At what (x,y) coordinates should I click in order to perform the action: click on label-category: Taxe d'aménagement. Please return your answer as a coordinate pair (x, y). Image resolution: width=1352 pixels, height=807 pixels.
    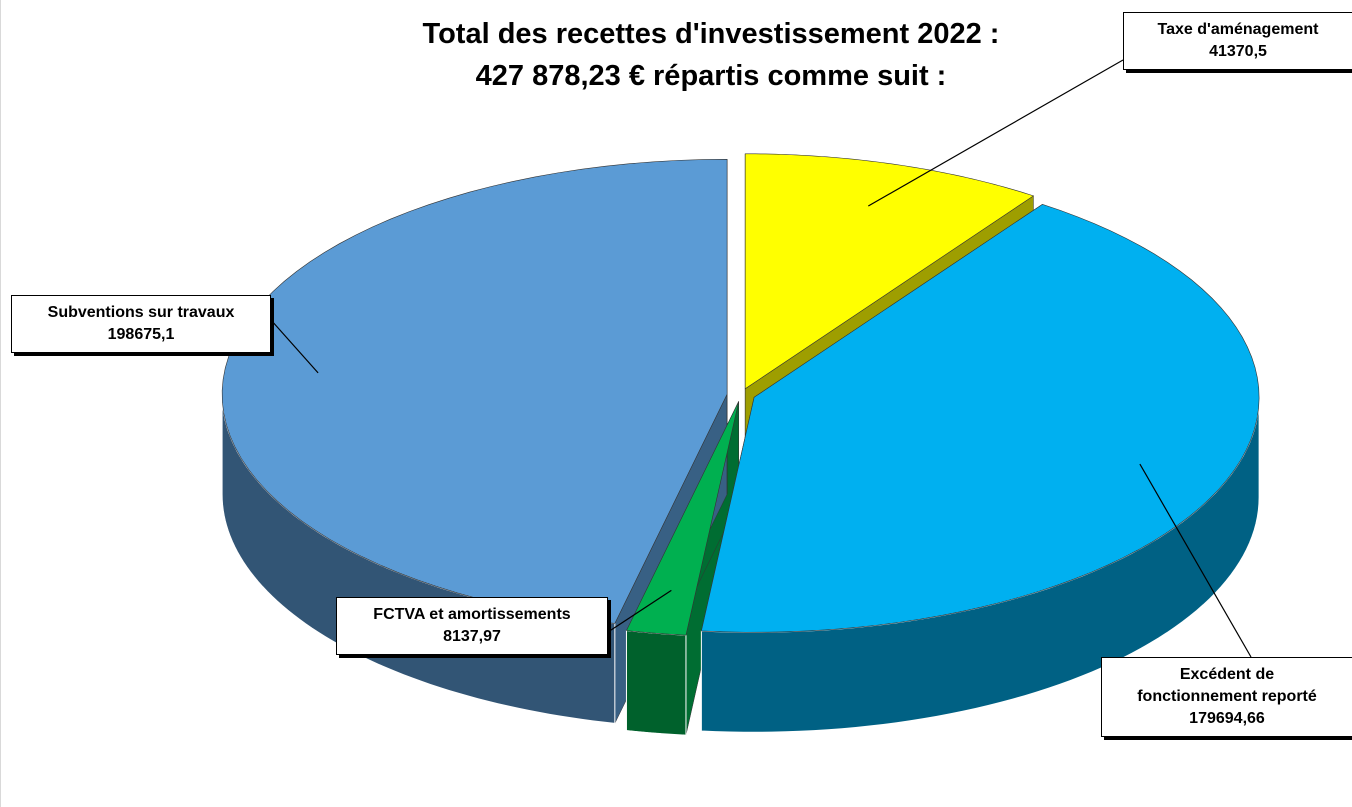
    Looking at the image, I should click on (1238, 29).